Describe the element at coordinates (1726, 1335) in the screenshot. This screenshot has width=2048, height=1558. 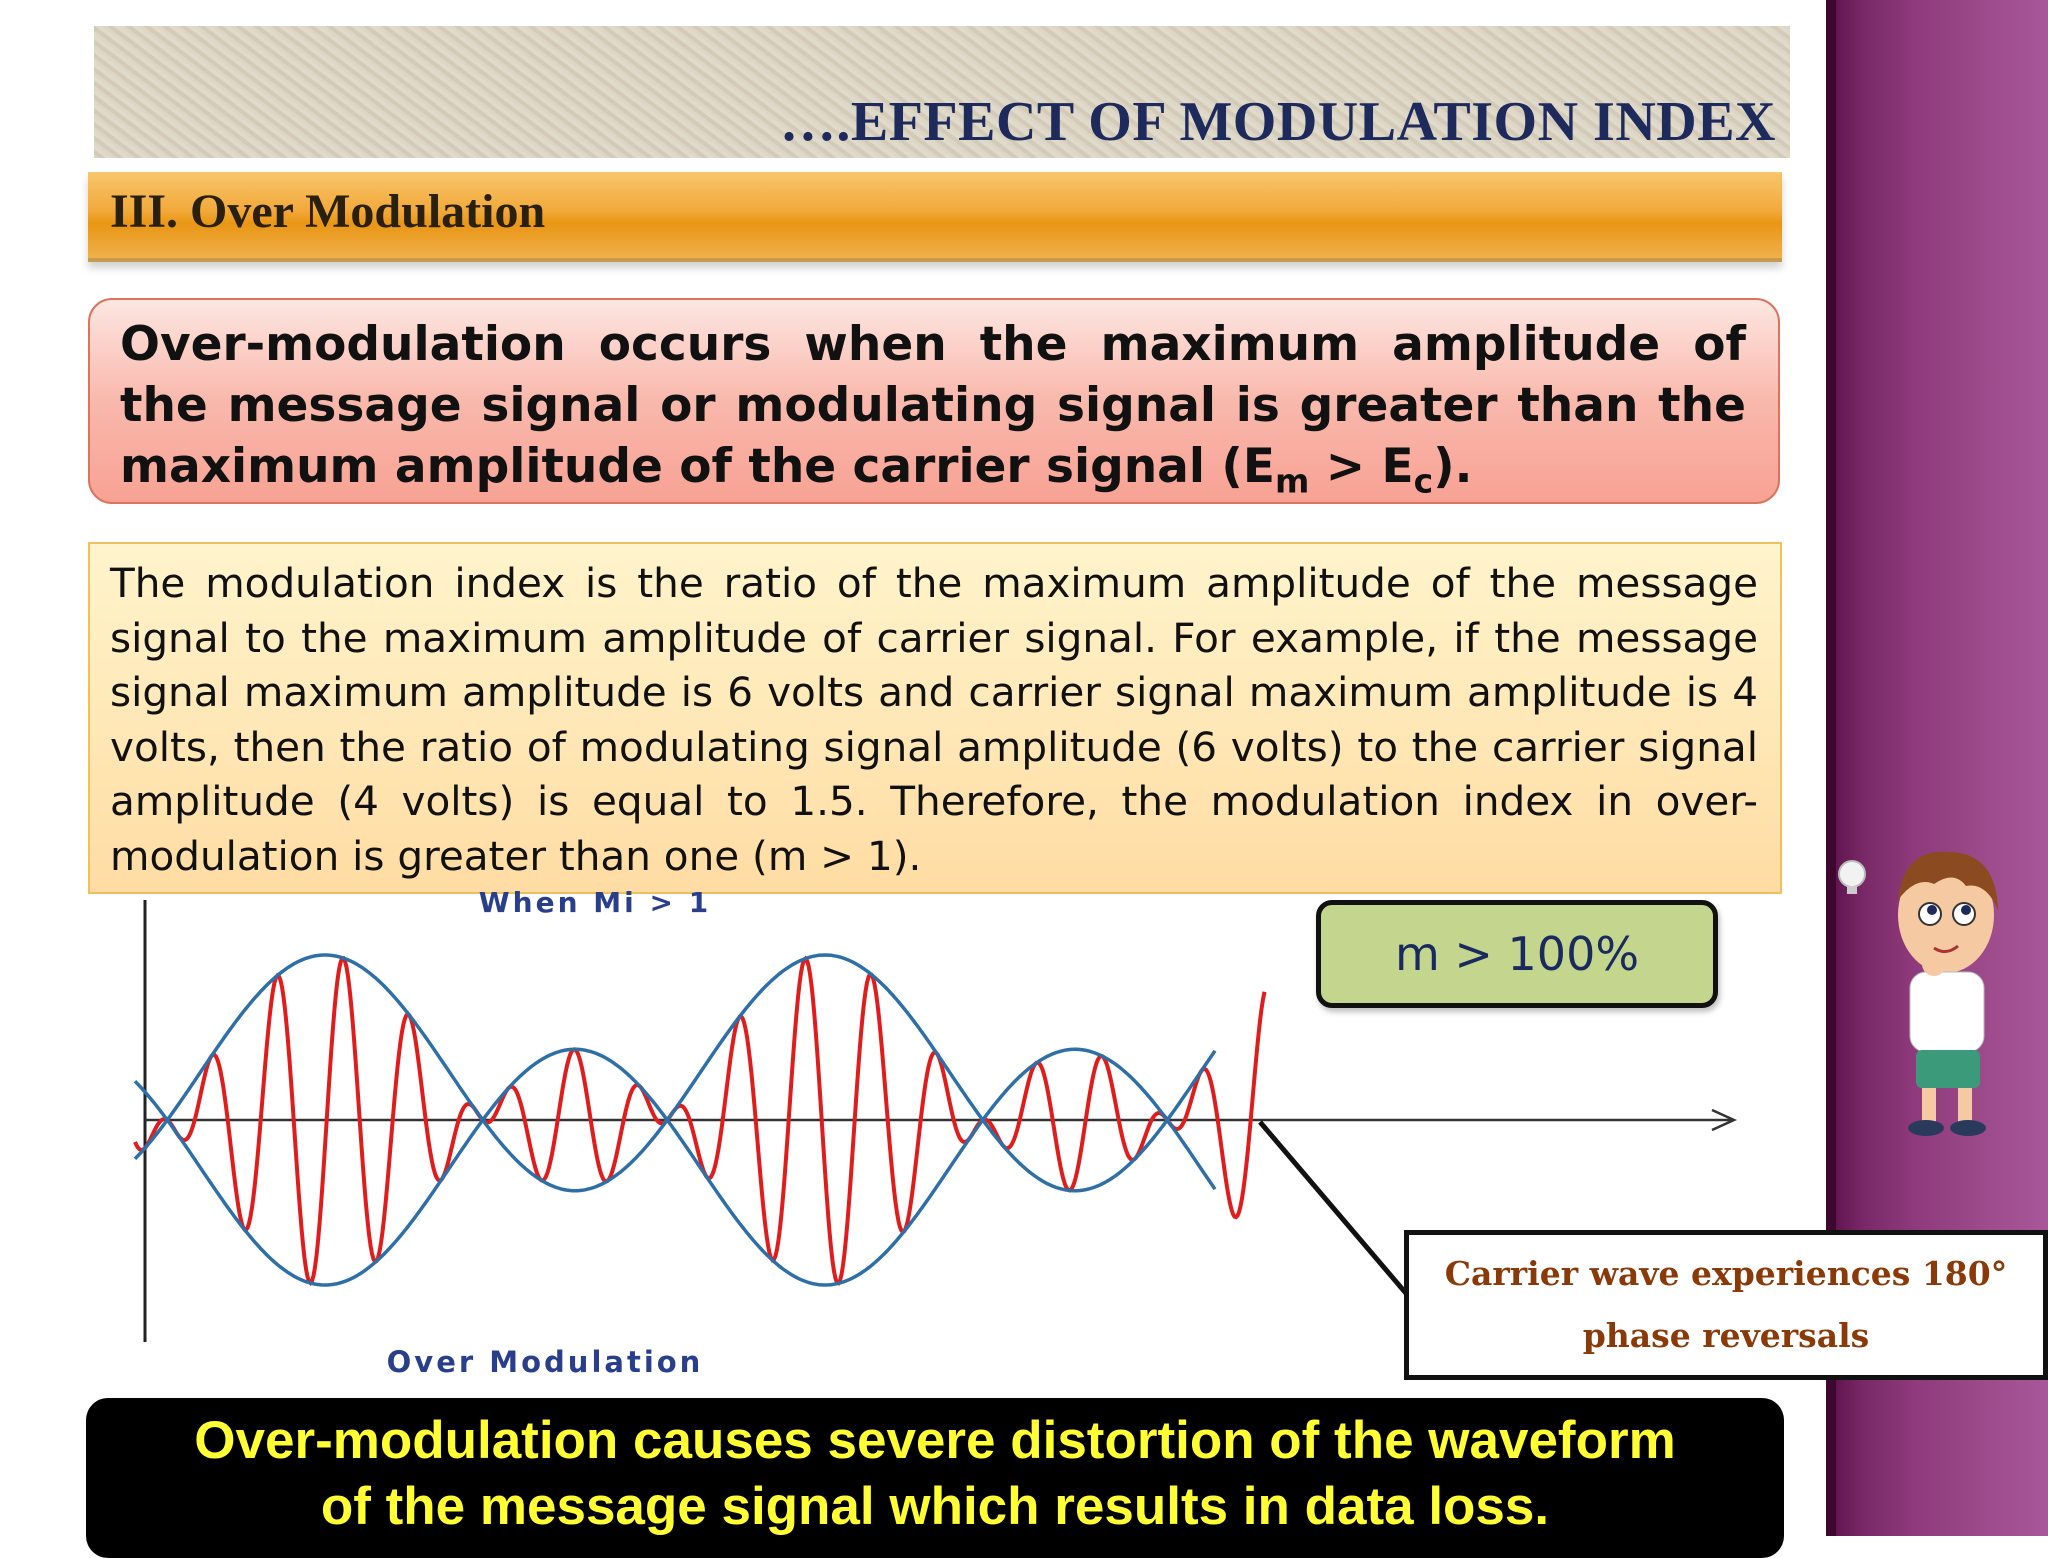
I see `callout-line-2: phase reversals` at that location.